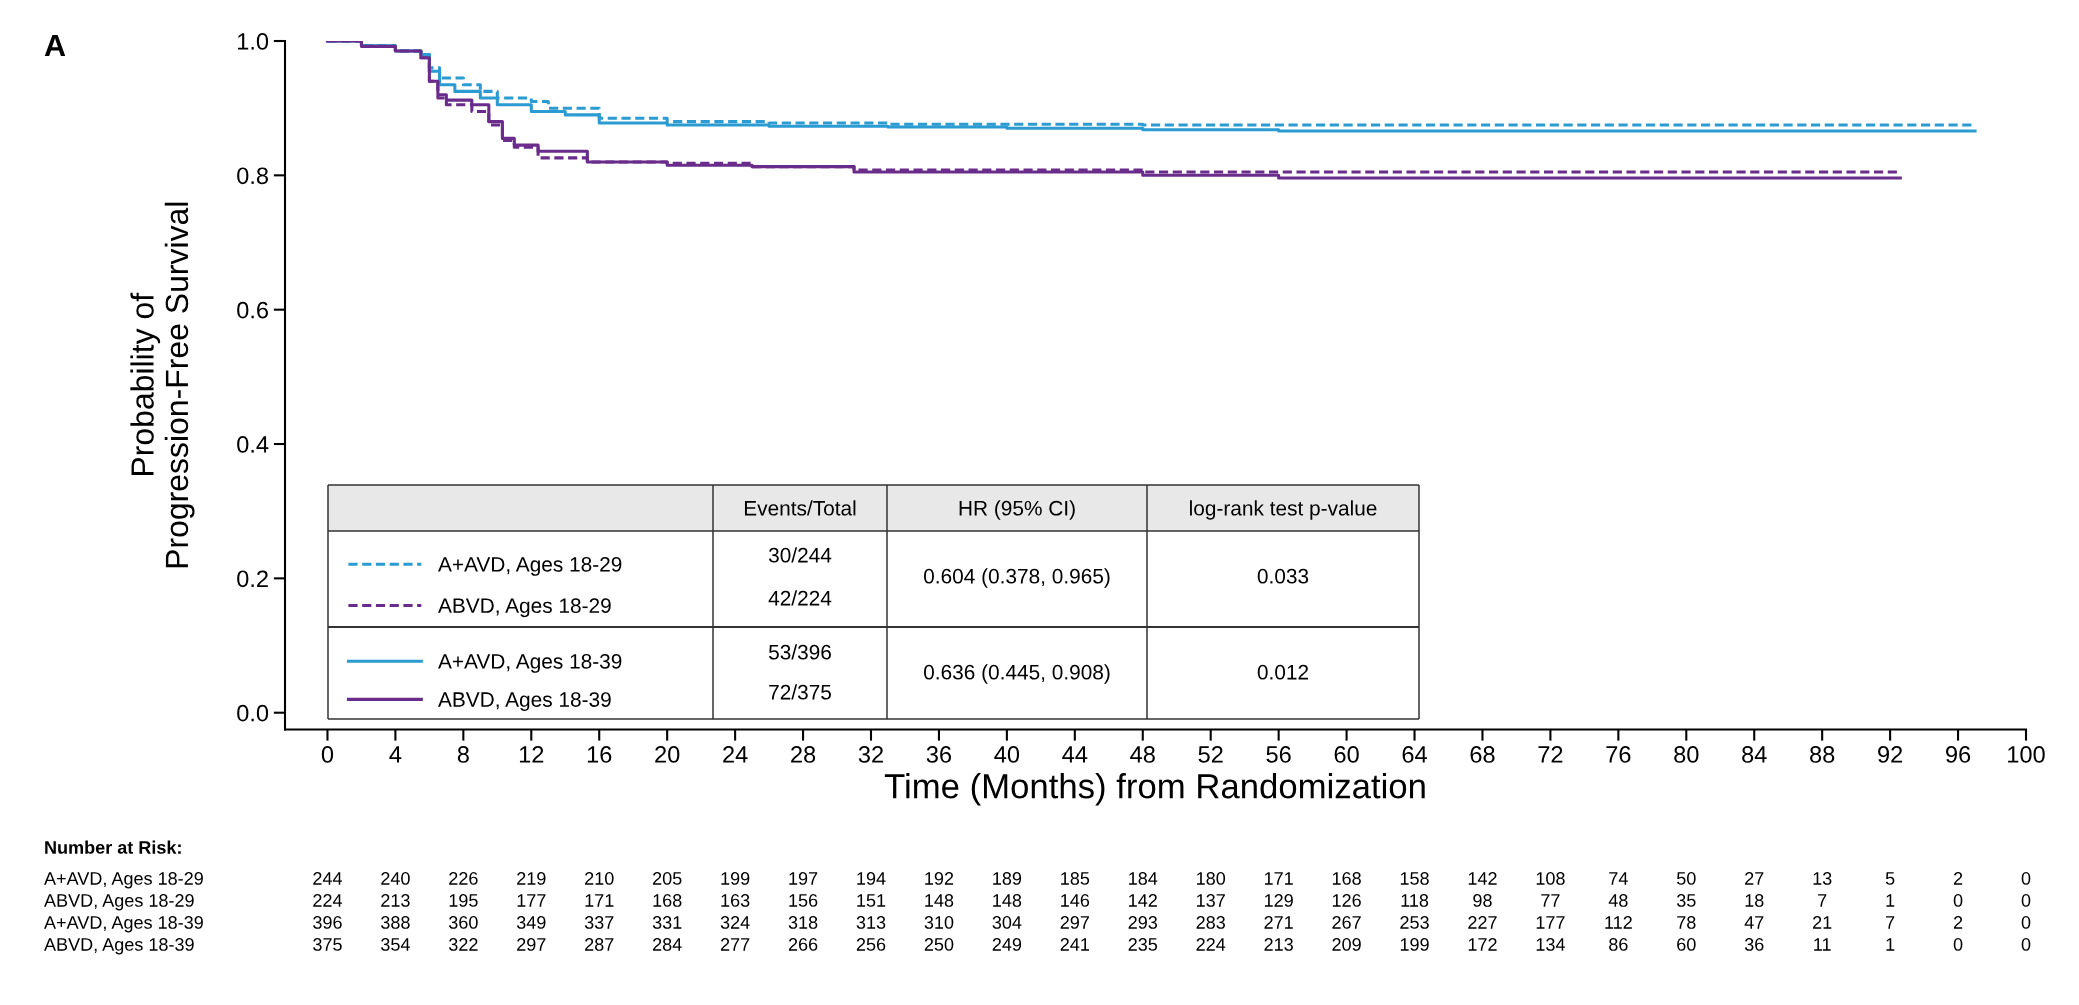  Describe the element at coordinates (123, 880) in the screenshot. I see `text: A+AVD, Ages 18-29` at that location.